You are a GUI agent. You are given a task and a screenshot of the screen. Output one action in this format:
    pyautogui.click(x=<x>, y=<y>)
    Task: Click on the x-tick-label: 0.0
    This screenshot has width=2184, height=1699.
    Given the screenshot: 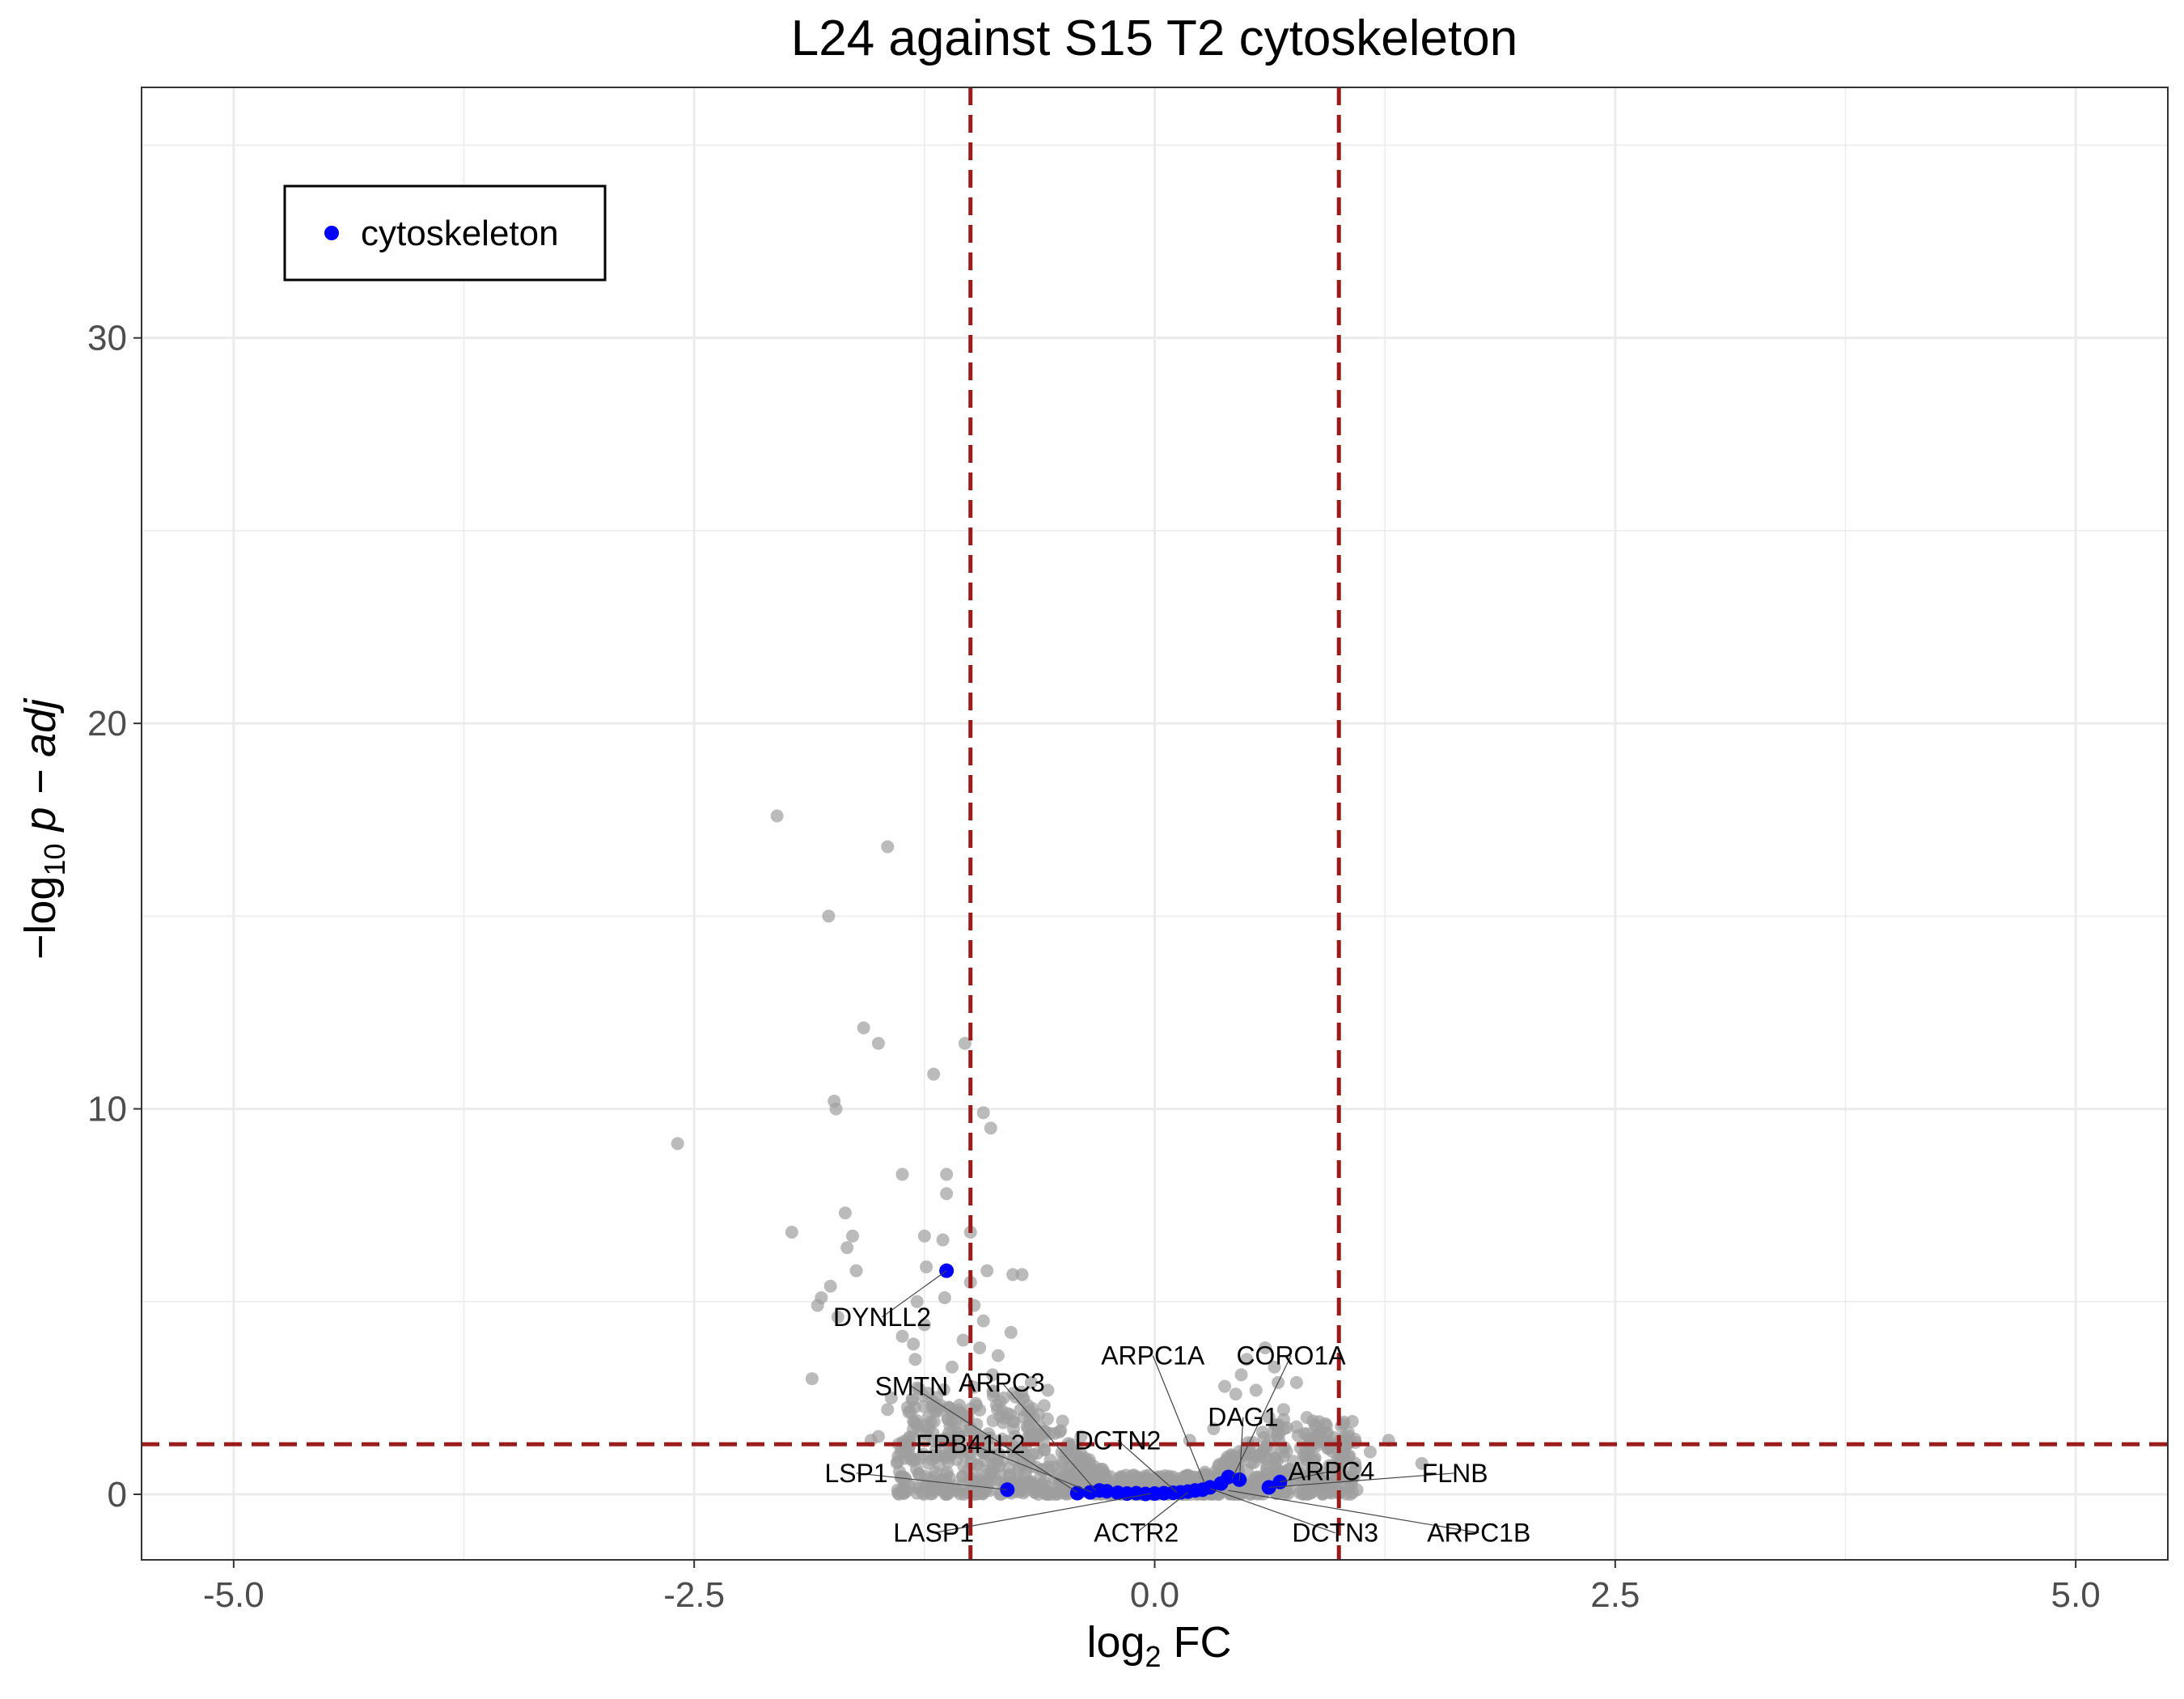 What is the action you would take?
    pyautogui.click(x=1154, y=1595)
    